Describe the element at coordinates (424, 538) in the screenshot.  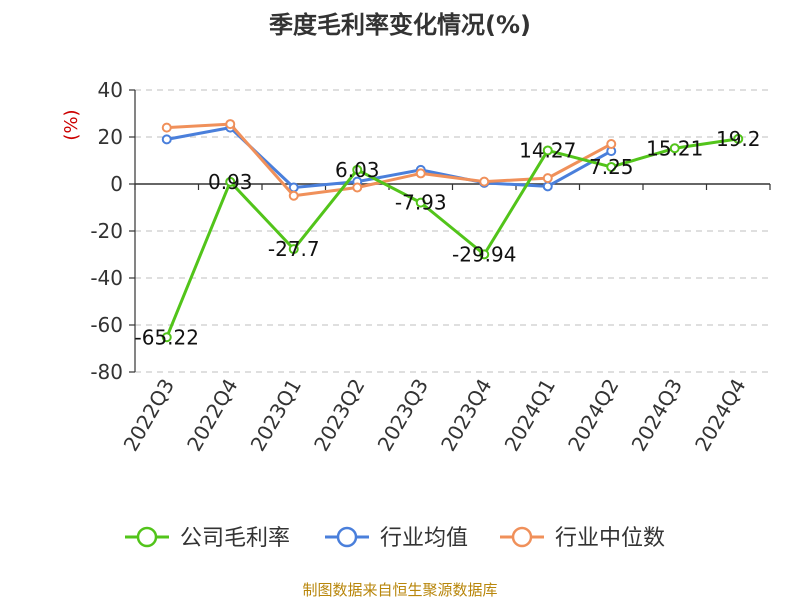
I see `legend-label: 行业均值` at that location.